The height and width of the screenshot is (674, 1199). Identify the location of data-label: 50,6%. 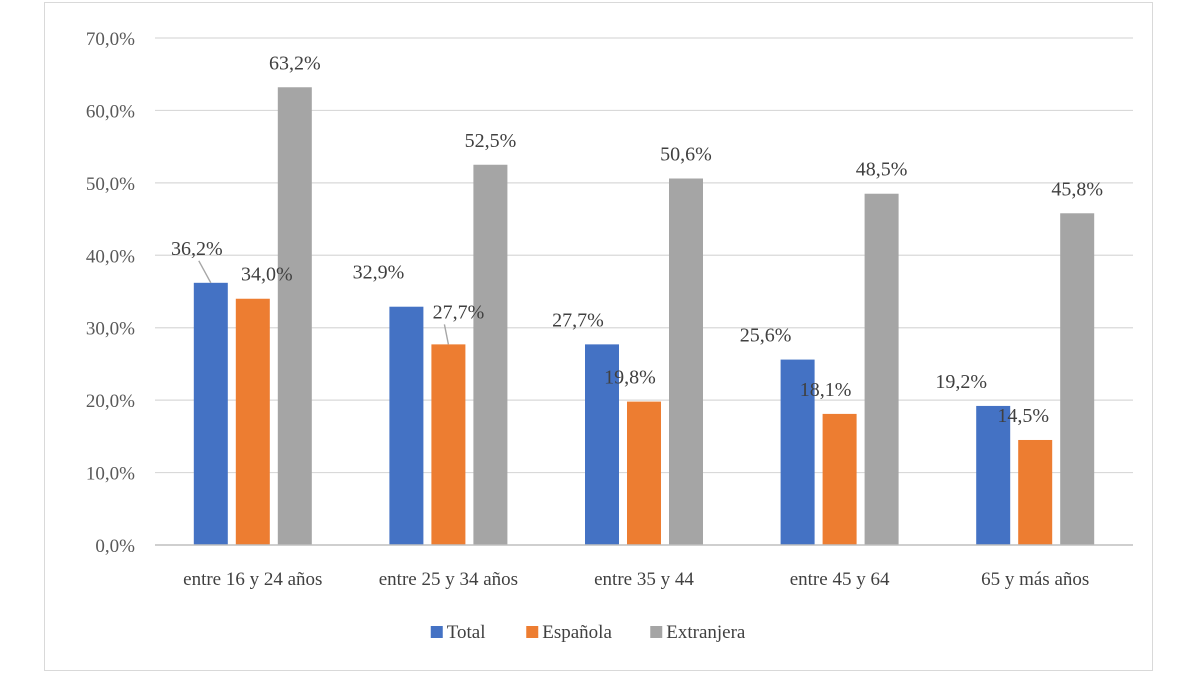
(686, 155).